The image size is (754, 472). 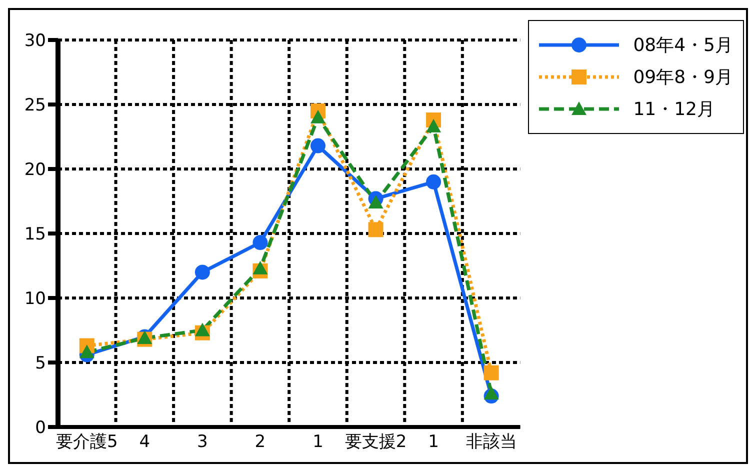 What do you see at coordinates (35, 41) in the screenshot?
I see `y-tick-label: 30` at bounding box center [35, 41].